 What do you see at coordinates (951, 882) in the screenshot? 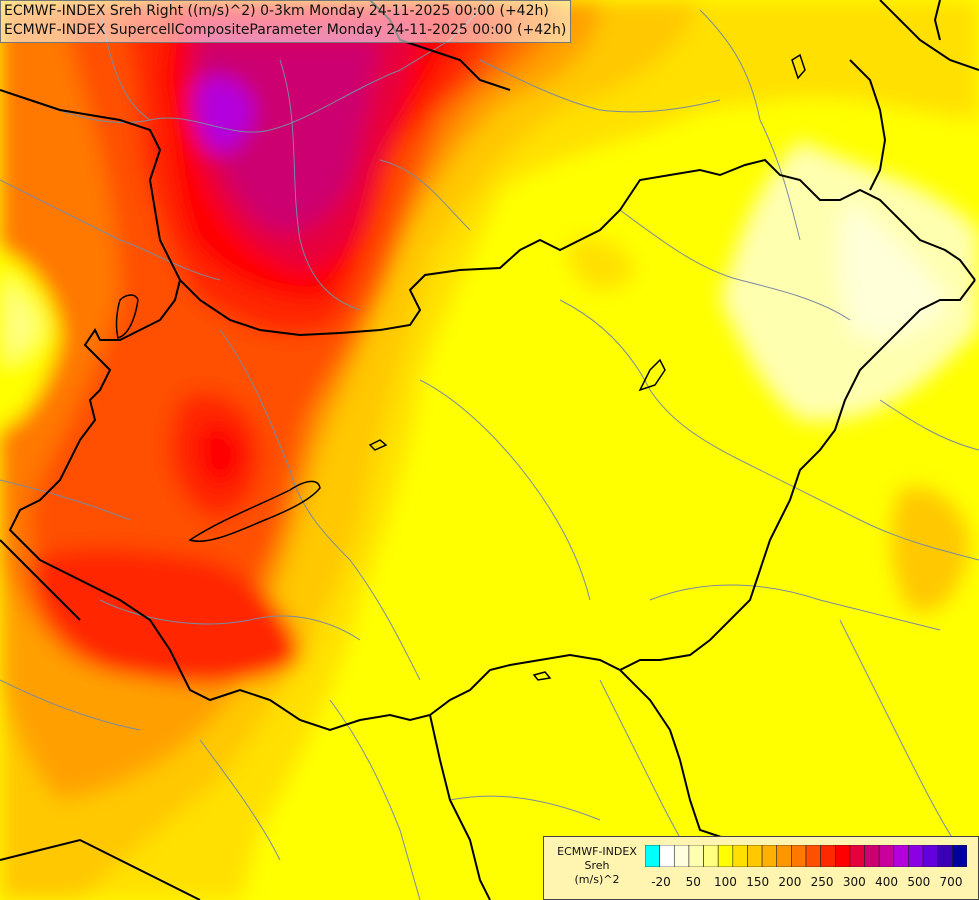
I see `legend-tick-label: 700` at bounding box center [951, 882].